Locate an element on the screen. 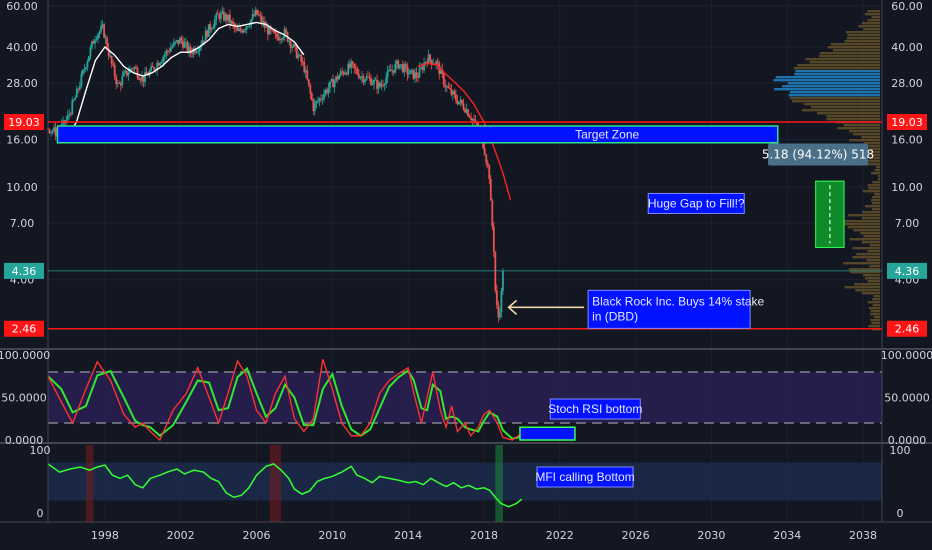 The width and height of the screenshot is (932, 550). mfi-annotation-box is located at coordinates (585, 477).